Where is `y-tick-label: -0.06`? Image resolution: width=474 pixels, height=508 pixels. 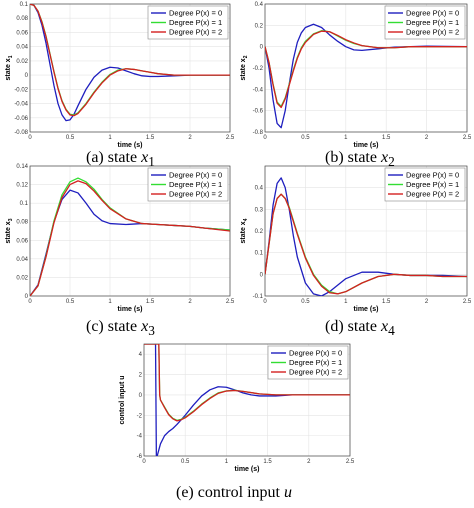 y-tick-label: -0.06 is located at coordinates (21, 119).